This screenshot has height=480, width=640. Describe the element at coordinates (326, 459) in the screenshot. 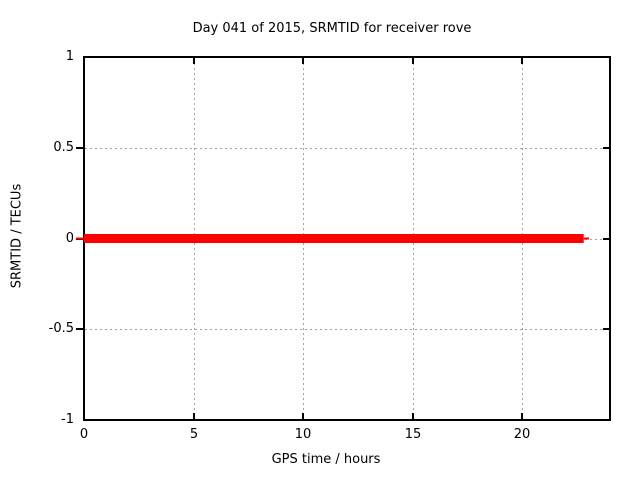

I see `x-axis-label: GPS time / hours` at that location.